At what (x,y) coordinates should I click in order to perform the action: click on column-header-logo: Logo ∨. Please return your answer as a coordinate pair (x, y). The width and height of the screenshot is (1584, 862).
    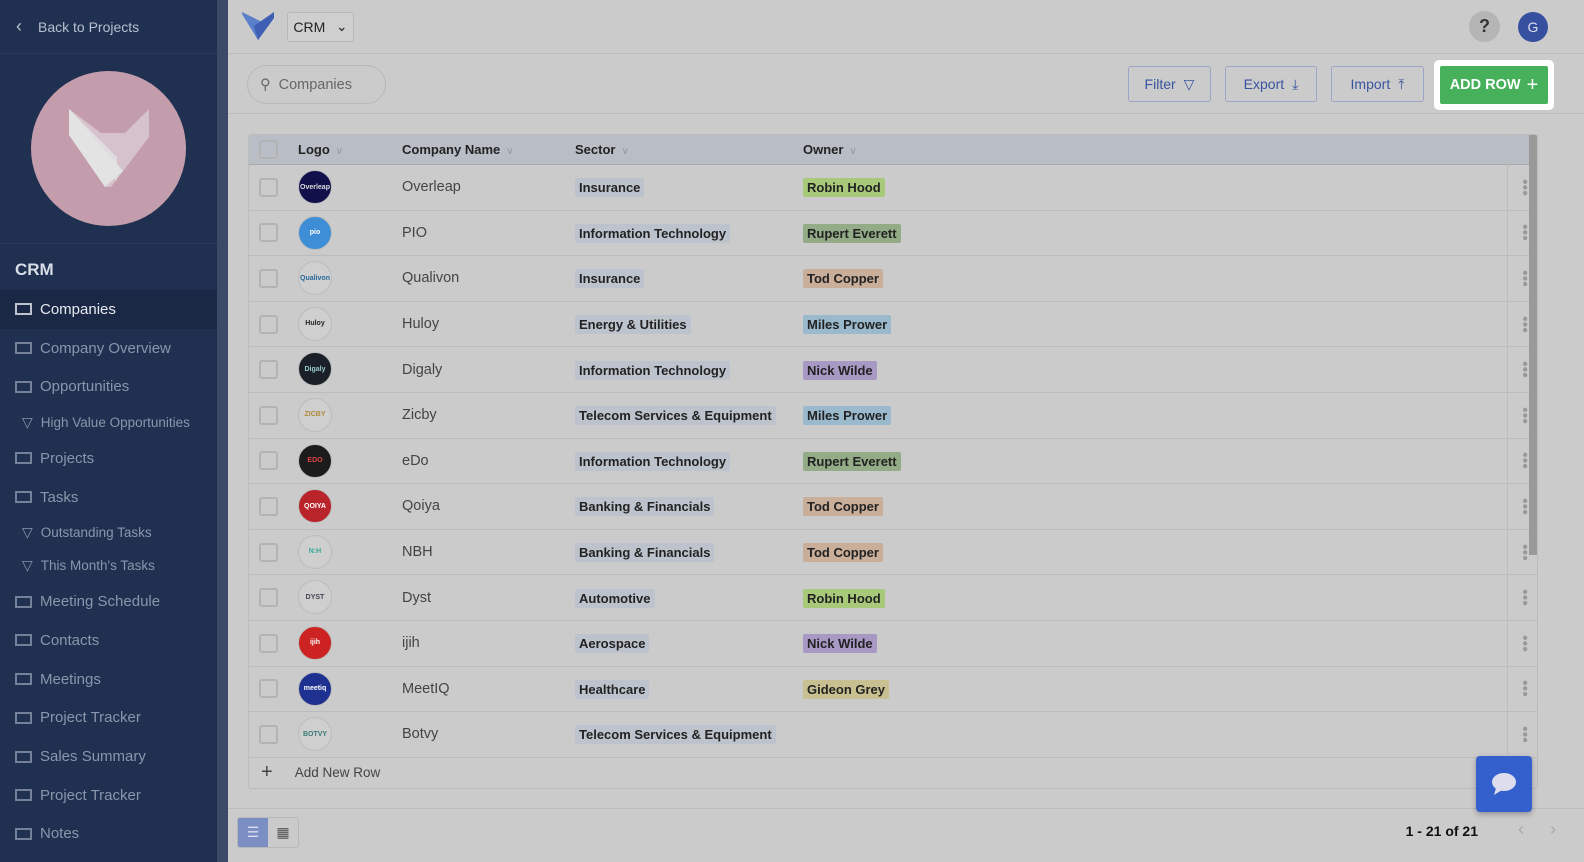
    Looking at the image, I should click on (321, 149).